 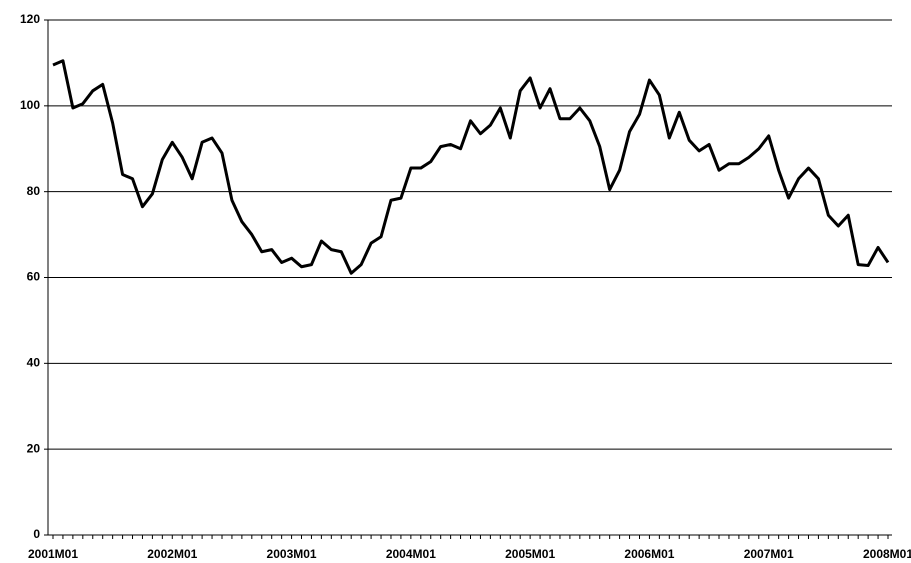 I want to click on y-tick-label: 40, so click(x=34, y=363).